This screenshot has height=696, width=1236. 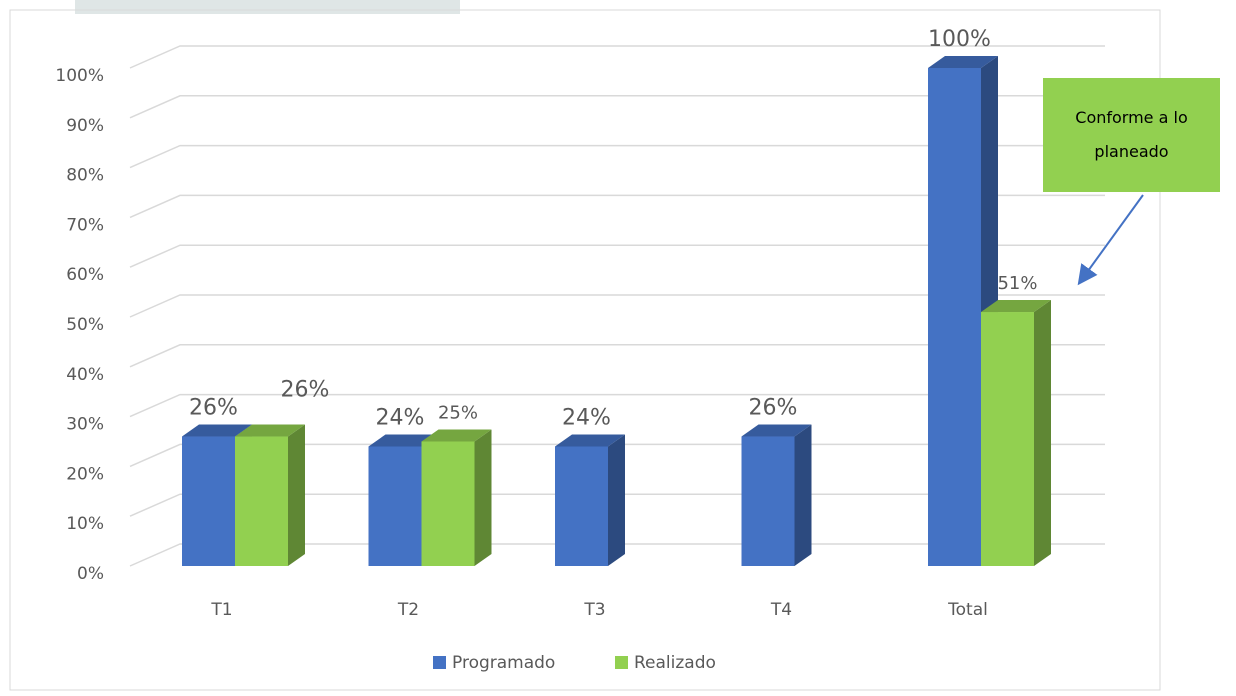 I want to click on background-shape, so click(x=267, y=7).